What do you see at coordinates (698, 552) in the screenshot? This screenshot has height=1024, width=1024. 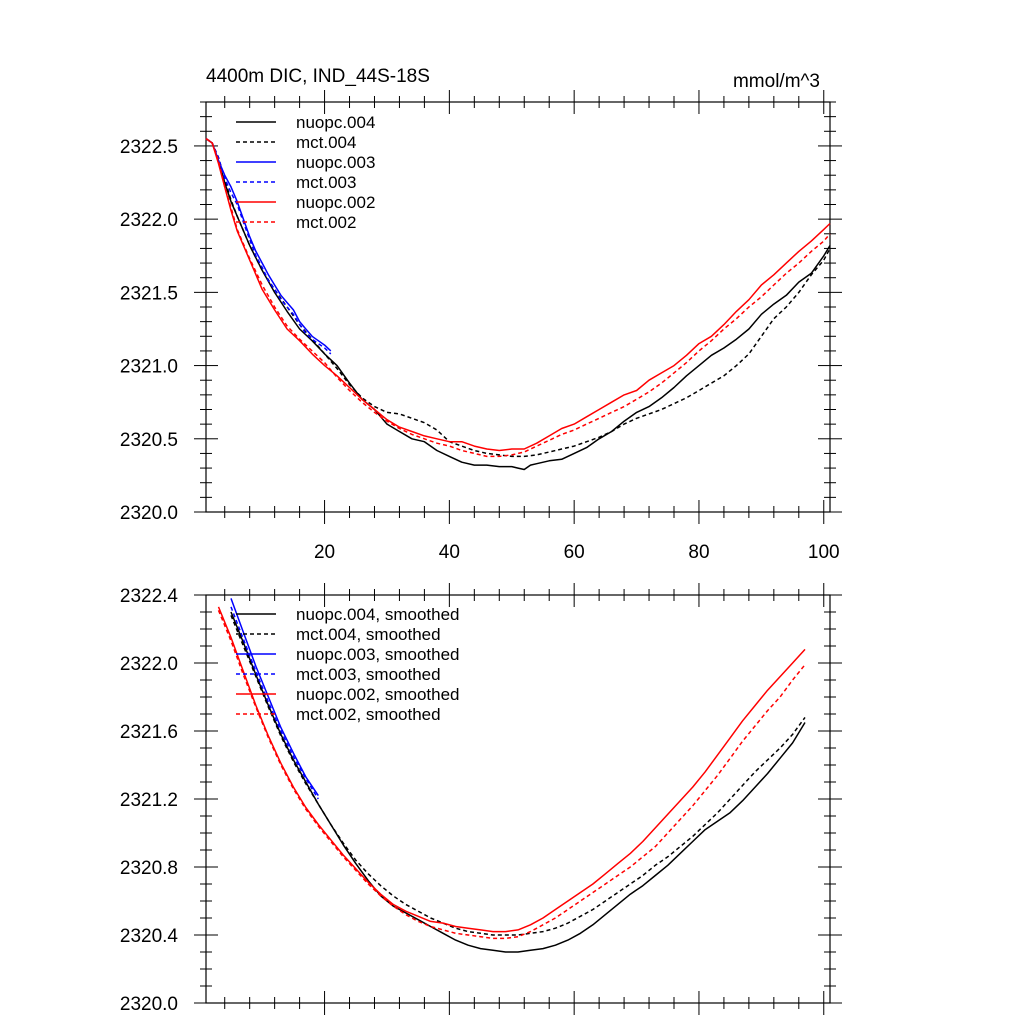 I see `x-tick-label: 80` at bounding box center [698, 552].